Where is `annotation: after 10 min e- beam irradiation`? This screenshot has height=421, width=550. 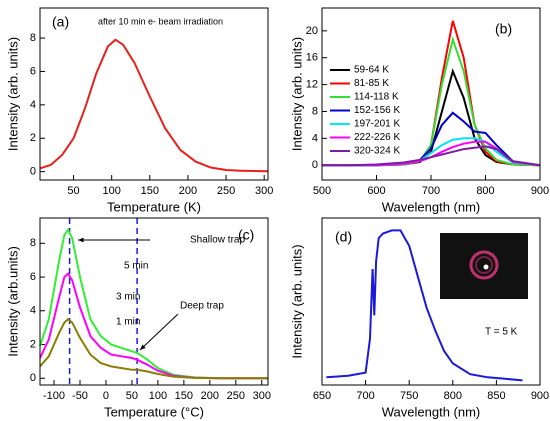
annotation: after 10 min e- beam irradiation is located at coordinates (160, 21).